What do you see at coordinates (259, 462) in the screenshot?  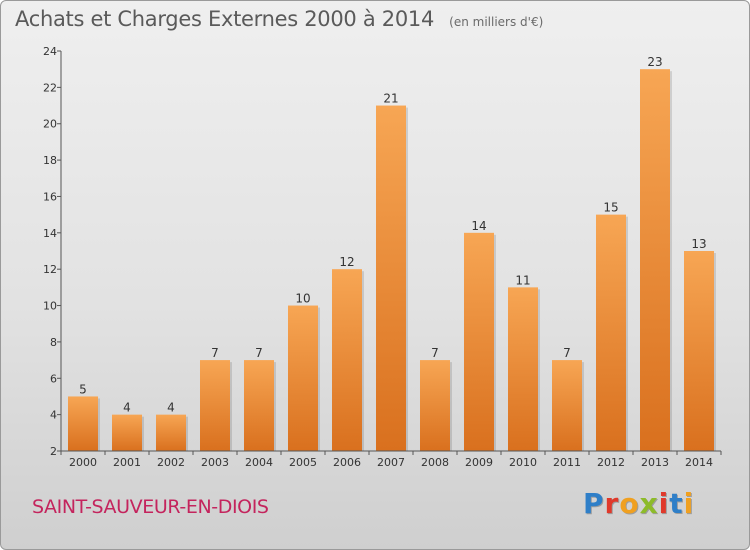 I see `x-tick-label-2004: 2004` at bounding box center [259, 462].